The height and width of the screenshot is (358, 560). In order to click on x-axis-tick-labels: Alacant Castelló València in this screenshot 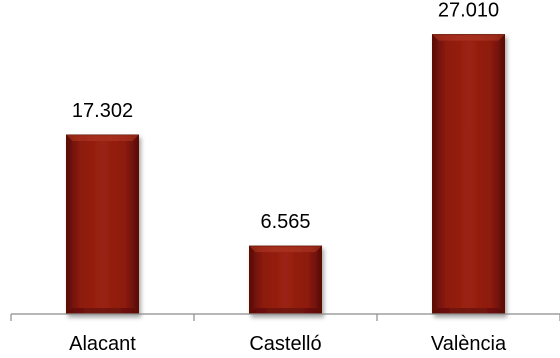, I will do `click(288, 344)`.